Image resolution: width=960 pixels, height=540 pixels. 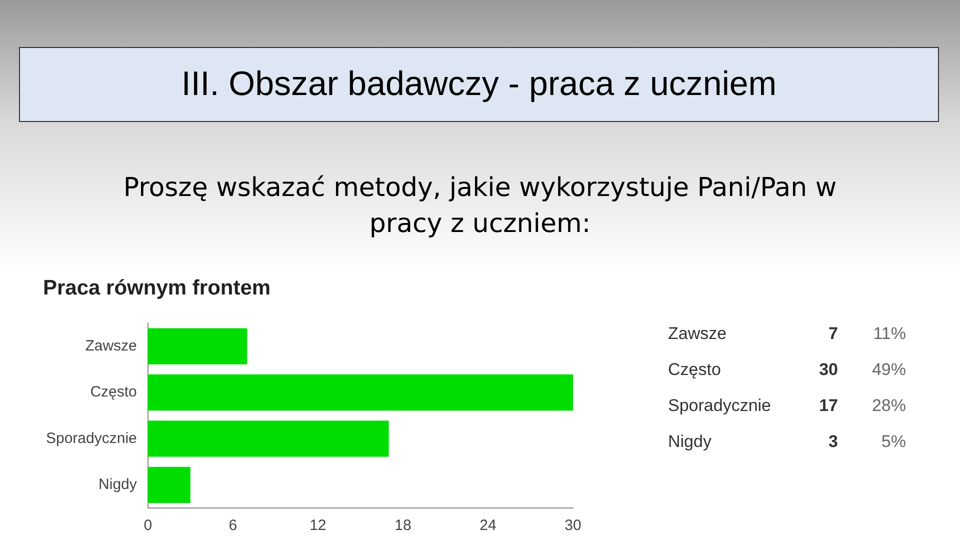 What do you see at coordinates (698, 334) in the screenshot?
I see `text: Zawsze` at bounding box center [698, 334].